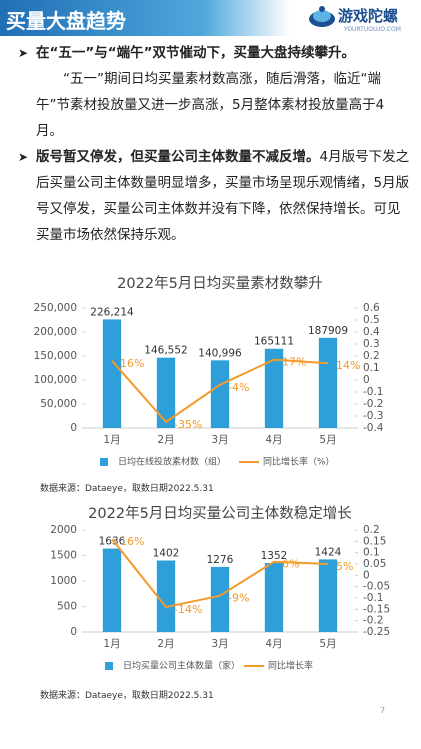 Image resolution: width=421 pixels, height=749 pixels. I want to click on tick-label: 0.4, so click(371, 332).